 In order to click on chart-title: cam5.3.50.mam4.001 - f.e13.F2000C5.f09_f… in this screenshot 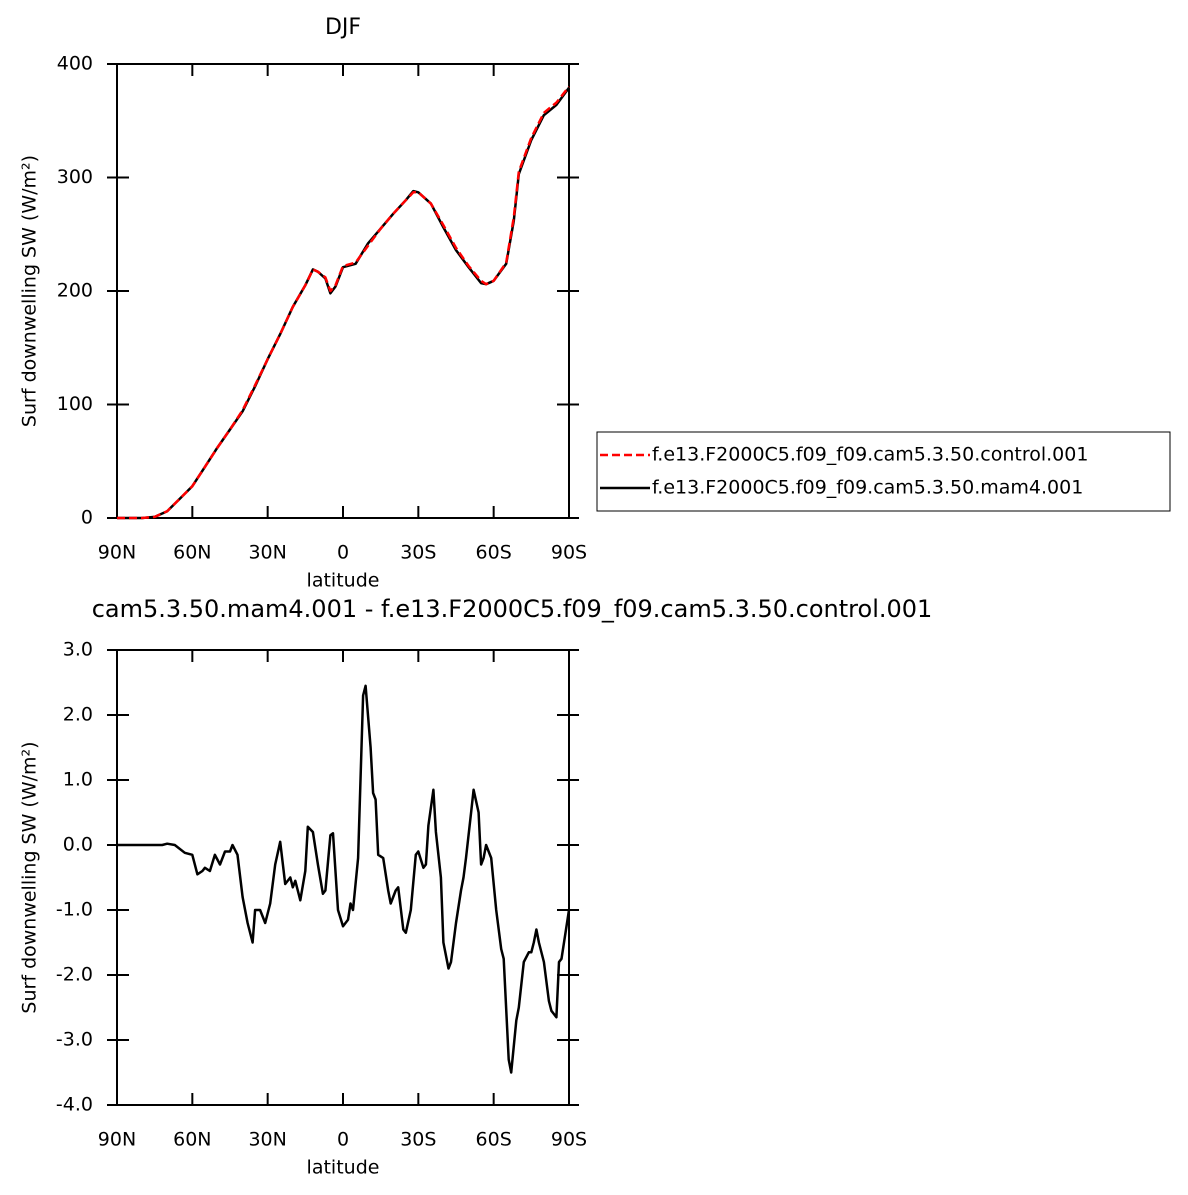, I will do `click(512, 609)`.